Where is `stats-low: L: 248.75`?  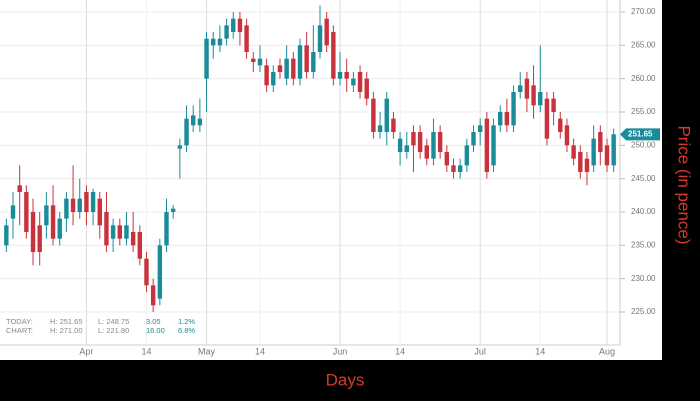 stats-low: L: 248.75 is located at coordinates (113, 321).